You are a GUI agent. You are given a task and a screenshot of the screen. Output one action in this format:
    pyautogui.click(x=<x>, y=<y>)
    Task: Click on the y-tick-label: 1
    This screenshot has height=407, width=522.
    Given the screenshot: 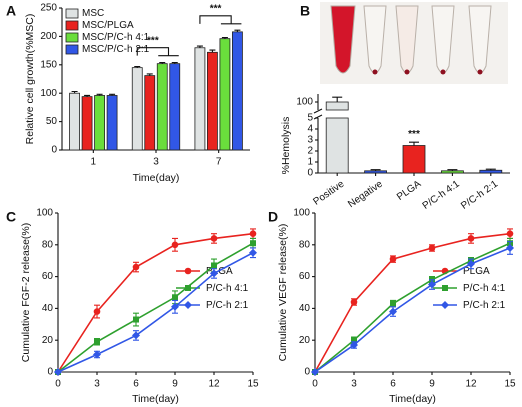 What is the action you would take?
    pyautogui.click(x=310, y=162)
    